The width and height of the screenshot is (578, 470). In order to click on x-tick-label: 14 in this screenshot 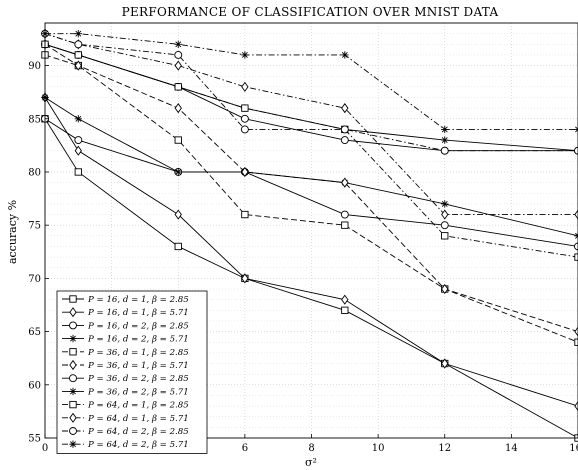, I will do `click(511, 448)`.